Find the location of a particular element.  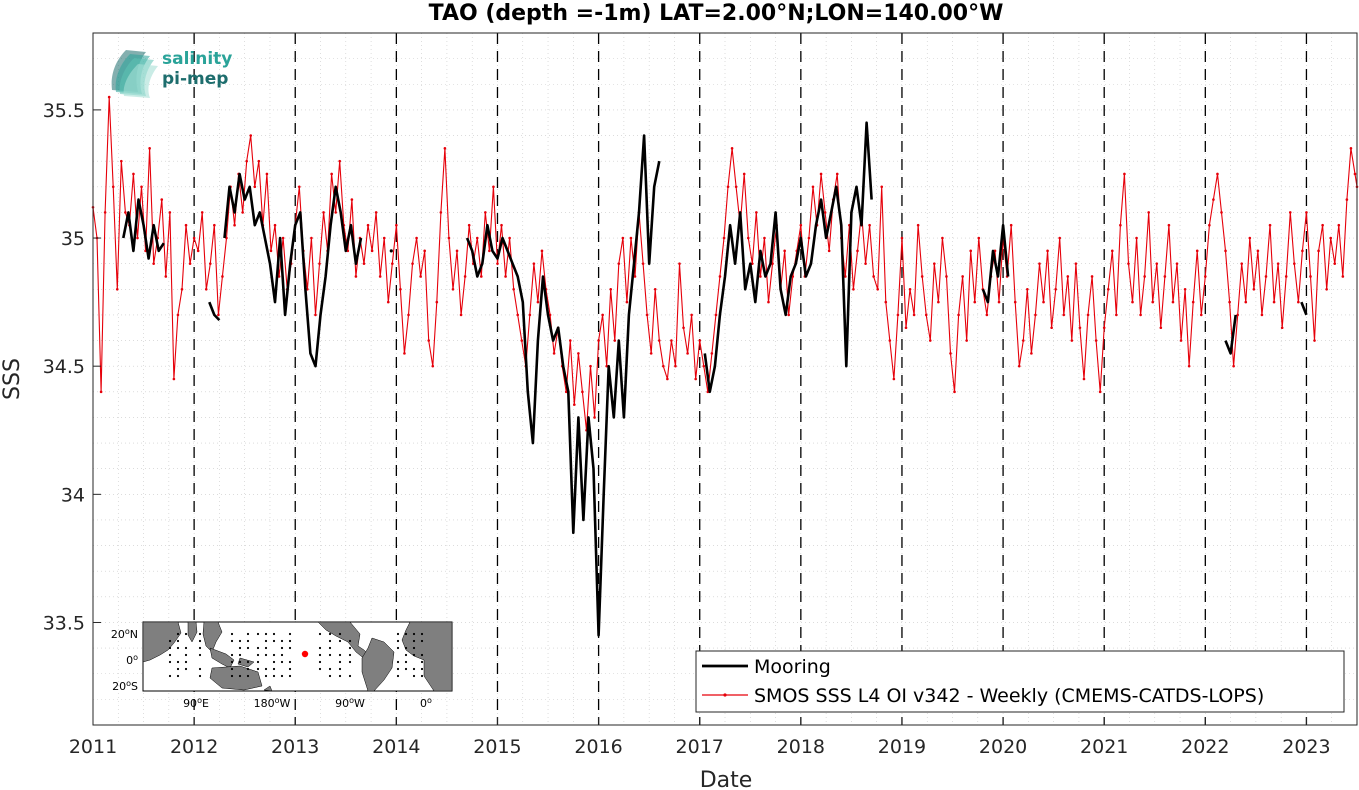

x-tick-label-2013: 2013 is located at coordinates (295, 747).